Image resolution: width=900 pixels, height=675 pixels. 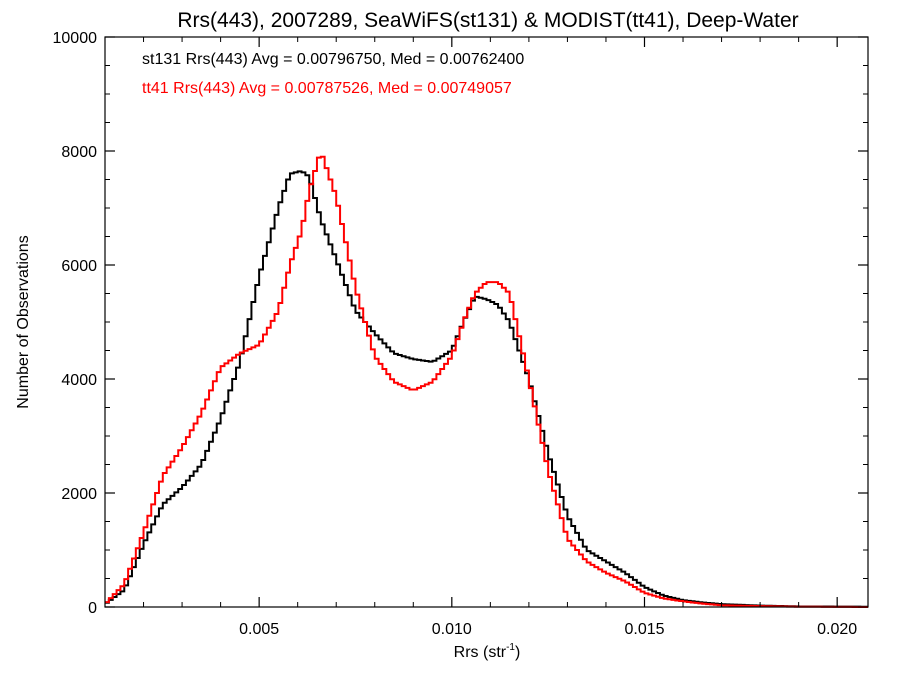 What do you see at coordinates (510, 647) in the screenshot?
I see `x-axis-label-sup: -1` at bounding box center [510, 647].